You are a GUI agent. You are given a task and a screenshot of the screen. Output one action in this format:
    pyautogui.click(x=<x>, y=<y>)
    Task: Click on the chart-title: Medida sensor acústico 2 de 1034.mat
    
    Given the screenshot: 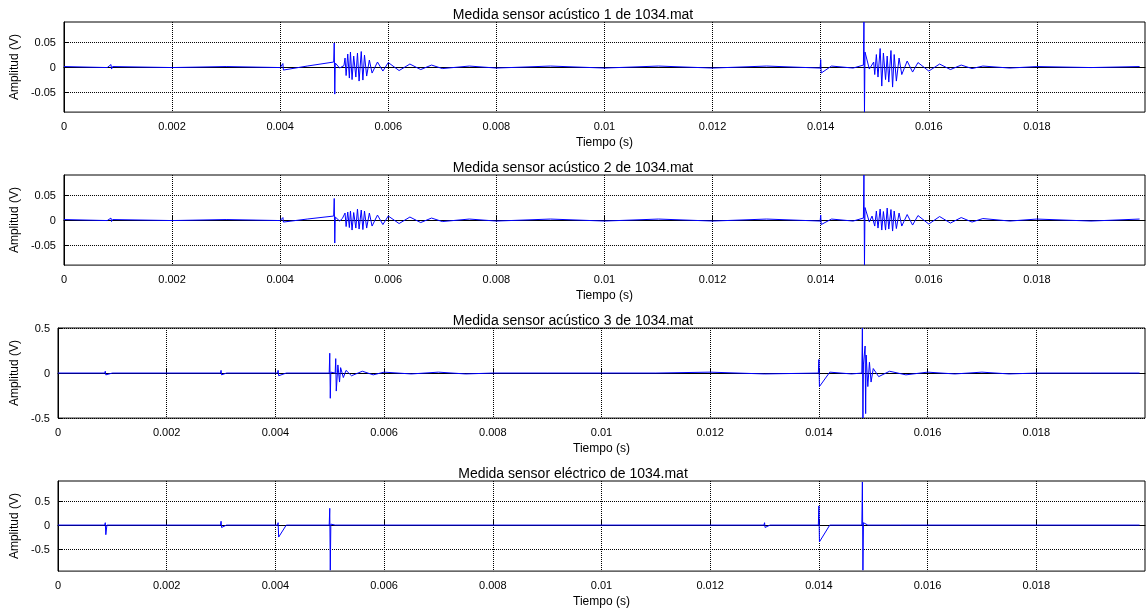 What is the action you would take?
    pyautogui.click(x=573, y=167)
    